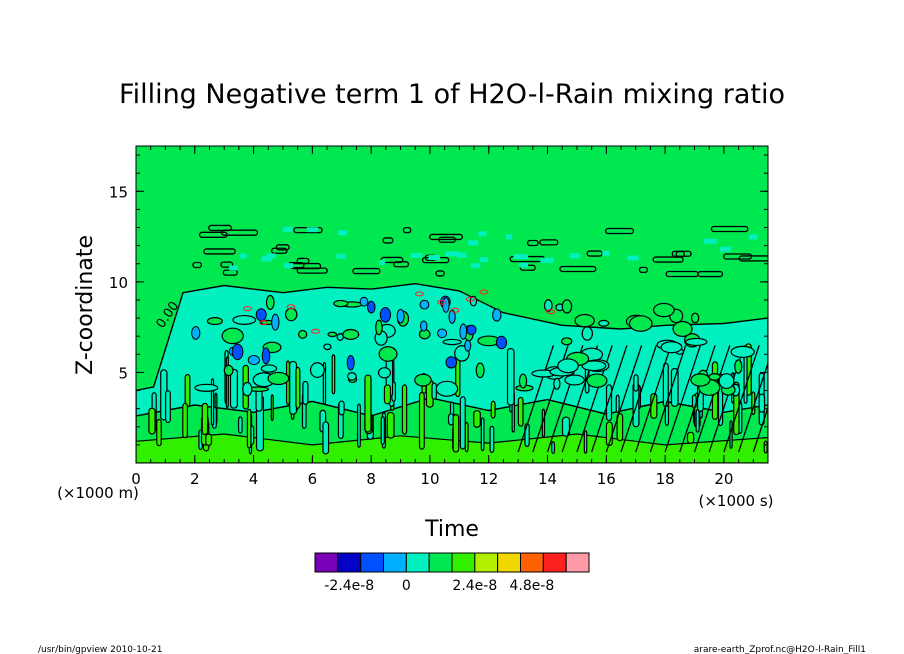 The image size is (904, 654). Describe the element at coordinates (606, 479) in the screenshot. I see `x-tick-label: 16` at that location.